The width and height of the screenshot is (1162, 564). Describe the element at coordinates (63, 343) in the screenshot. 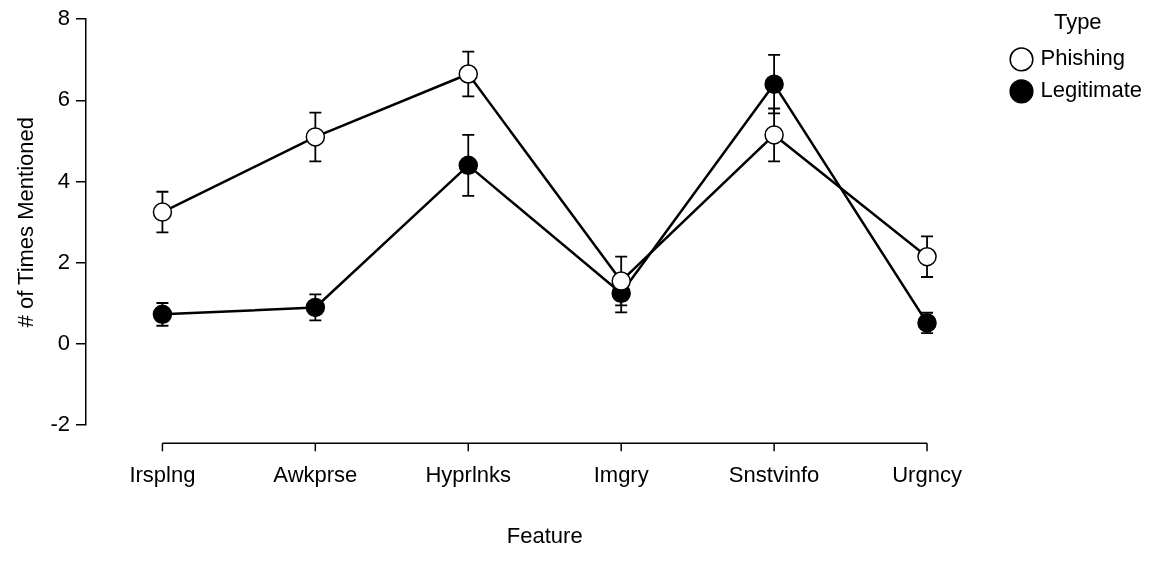

I see `y-tick-label: 0` at that location.